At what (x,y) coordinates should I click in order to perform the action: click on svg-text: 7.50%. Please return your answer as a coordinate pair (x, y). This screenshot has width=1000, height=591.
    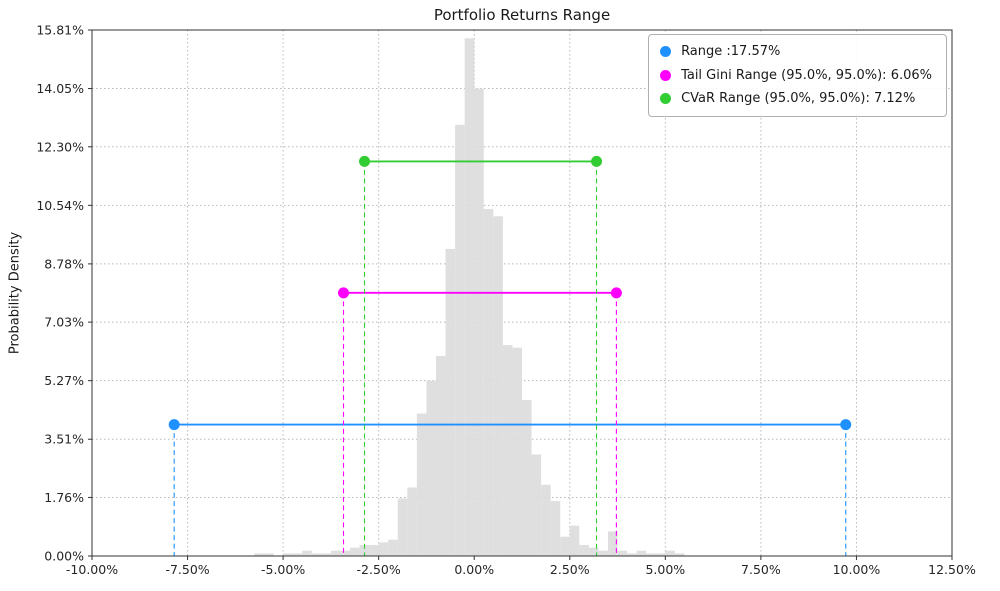
    Looking at the image, I should click on (761, 569).